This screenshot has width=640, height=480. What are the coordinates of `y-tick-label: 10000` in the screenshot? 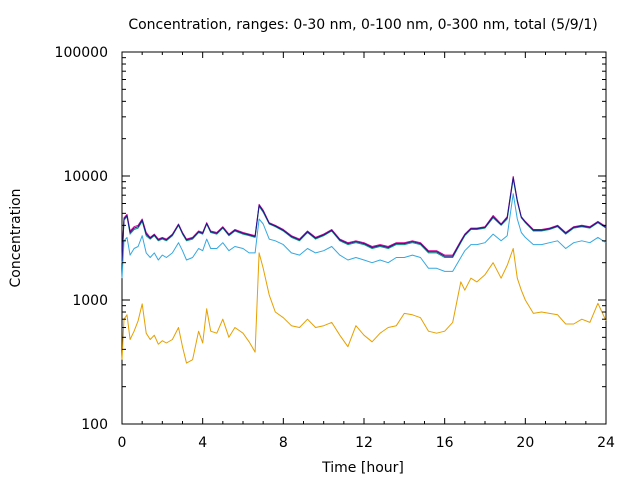 It's located at (85, 177).